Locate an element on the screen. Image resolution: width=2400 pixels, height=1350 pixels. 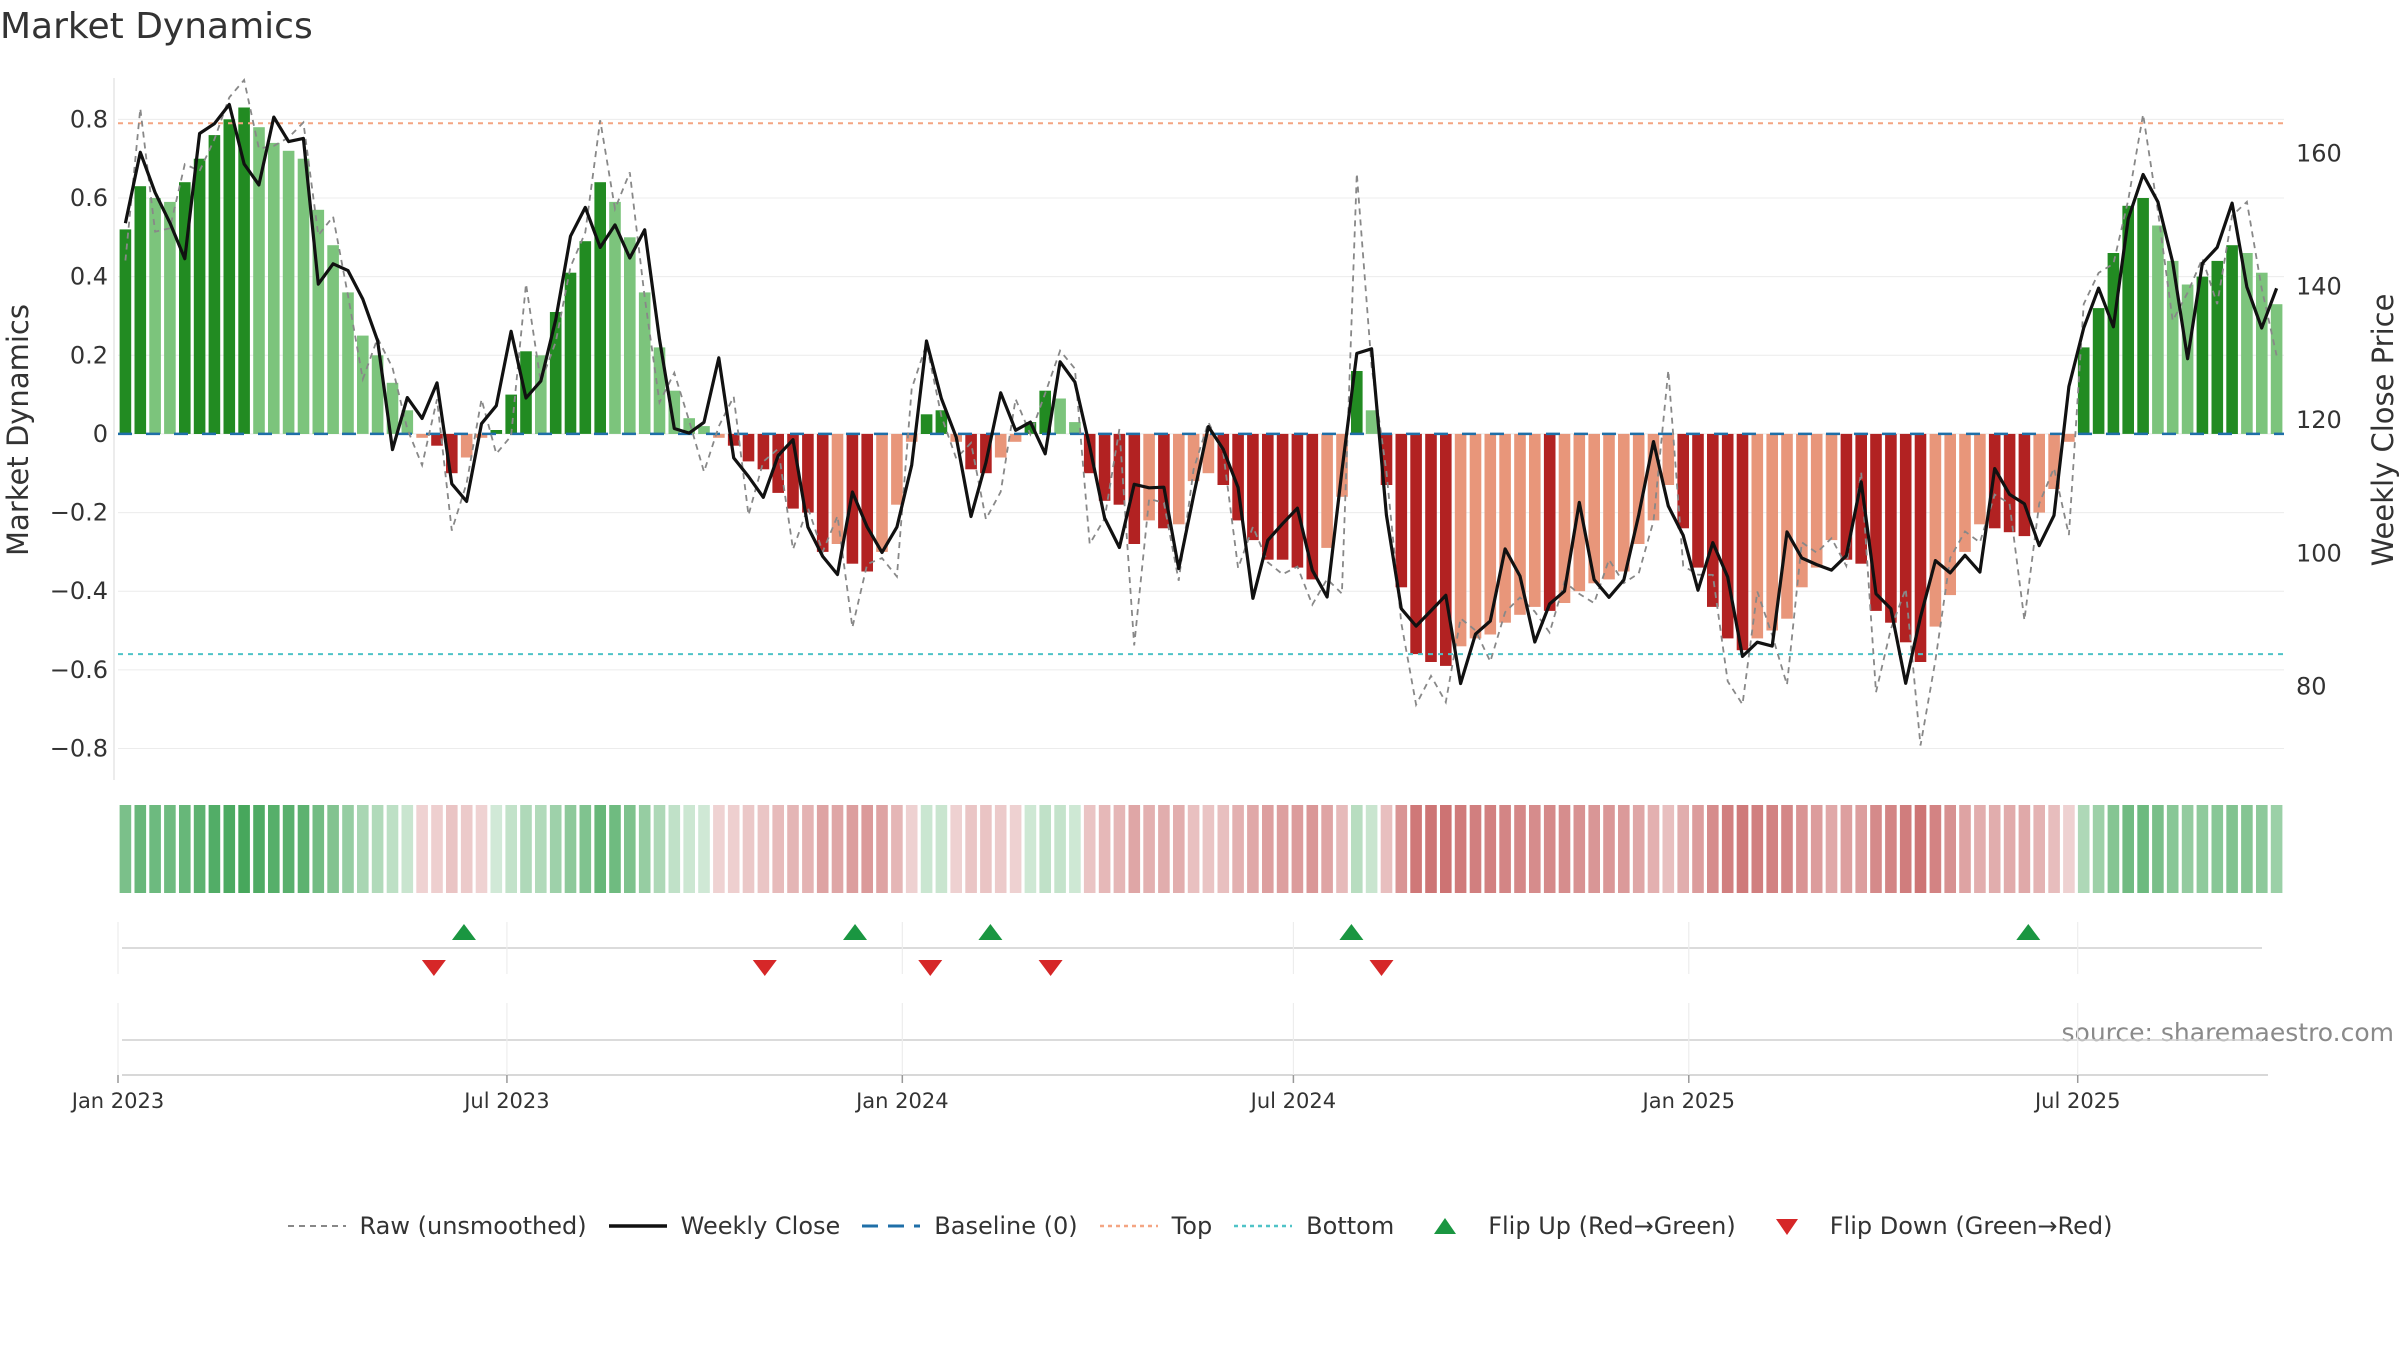
legend-flip-down-label: Flip Down (Green→Red) is located at coordinates (1971, 1226).